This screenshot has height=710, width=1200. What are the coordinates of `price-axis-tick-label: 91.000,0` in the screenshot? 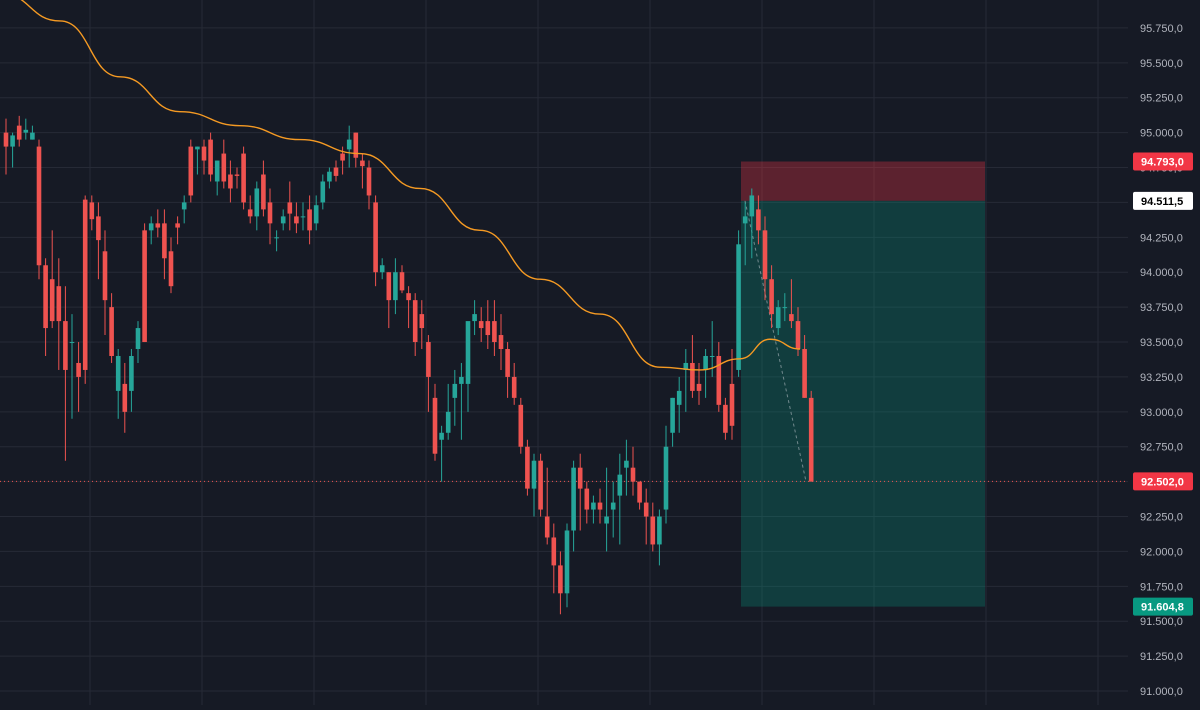 It's located at (1161, 692).